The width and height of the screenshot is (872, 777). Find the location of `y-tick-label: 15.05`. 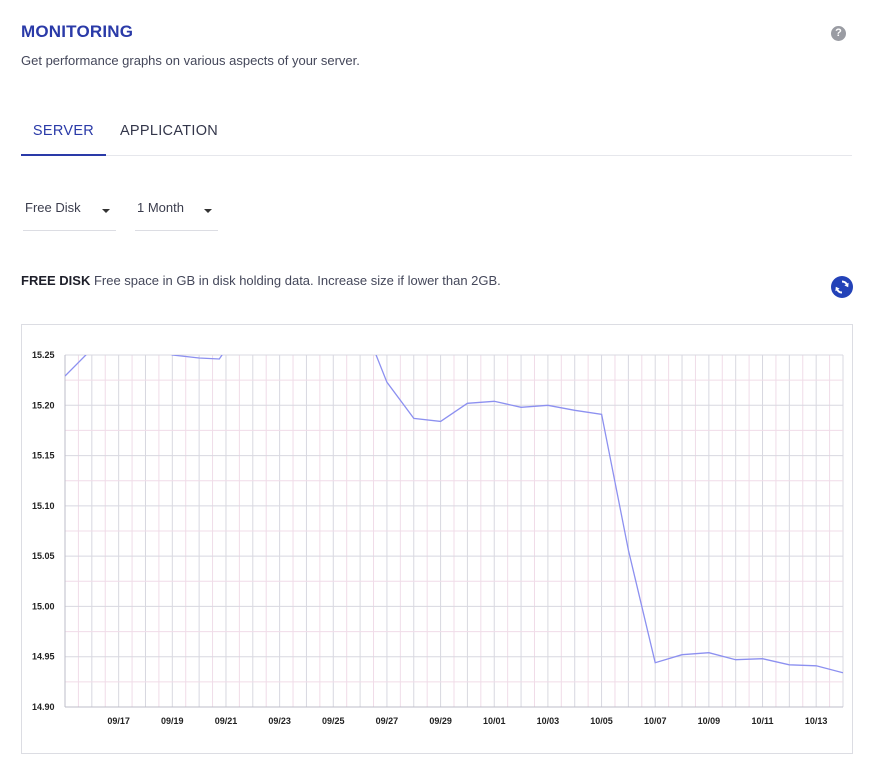

y-tick-label: 15.05 is located at coordinates (43, 556).